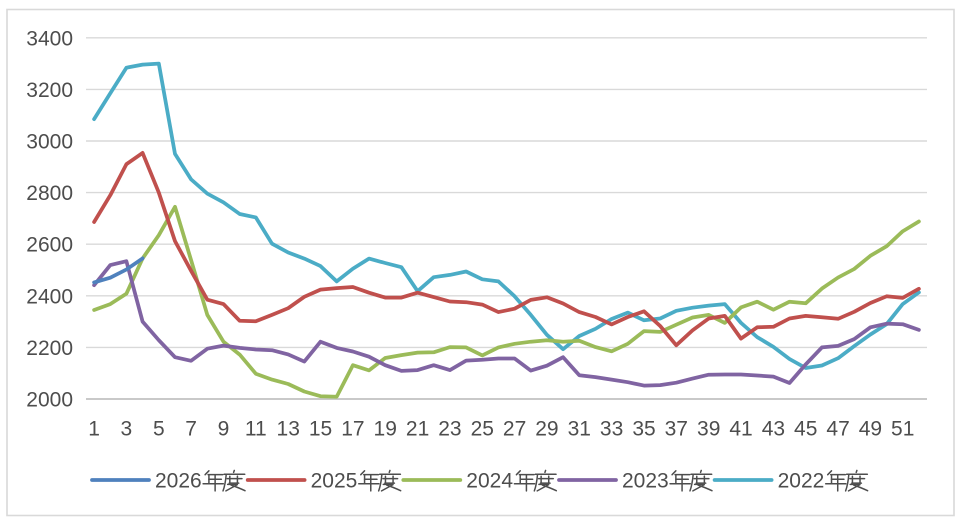 The width and height of the screenshot is (965, 526). What do you see at coordinates (288, 429) in the screenshot?
I see `svg-text: 13` at bounding box center [288, 429].